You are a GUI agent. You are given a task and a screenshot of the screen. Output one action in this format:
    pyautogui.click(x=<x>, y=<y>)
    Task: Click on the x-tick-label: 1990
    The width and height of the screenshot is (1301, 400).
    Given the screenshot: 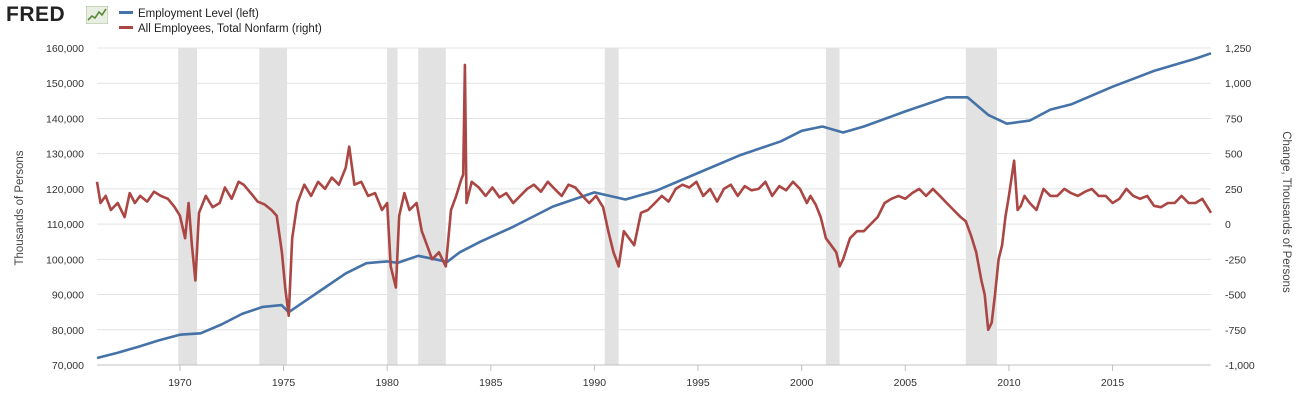 What is the action you would take?
    pyautogui.click(x=595, y=383)
    